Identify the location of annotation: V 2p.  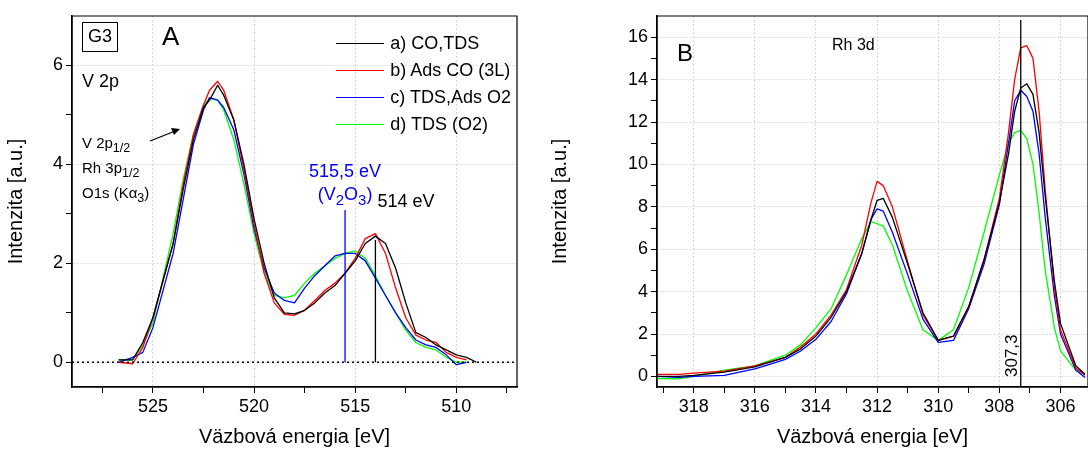
(101, 81).